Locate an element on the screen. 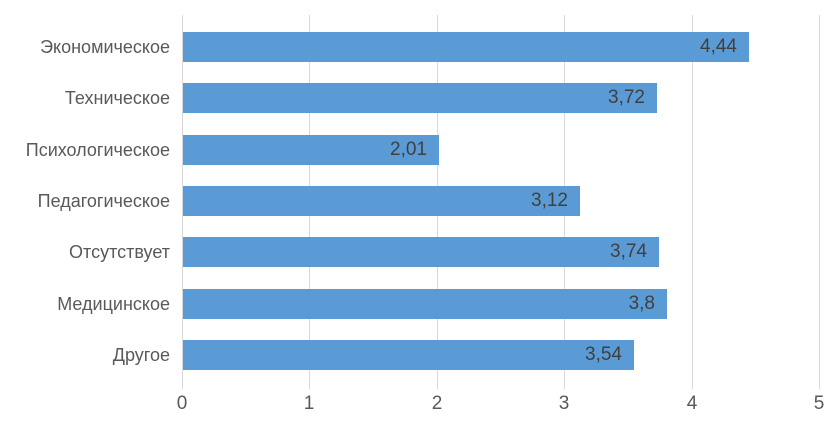 This screenshot has height=432, width=833. bar-3: 3,12 is located at coordinates (381, 201).